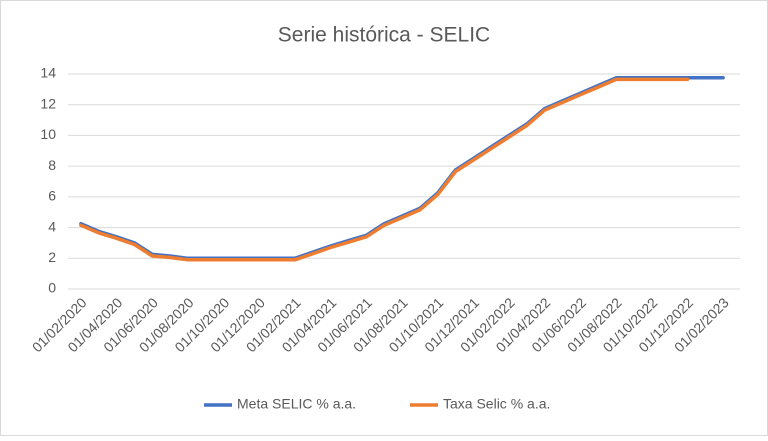 This screenshot has width=768, height=441. What do you see at coordinates (48, 103) in the screenshot?
I see `y-tick-label: 12` at bounding box center [48, 103].